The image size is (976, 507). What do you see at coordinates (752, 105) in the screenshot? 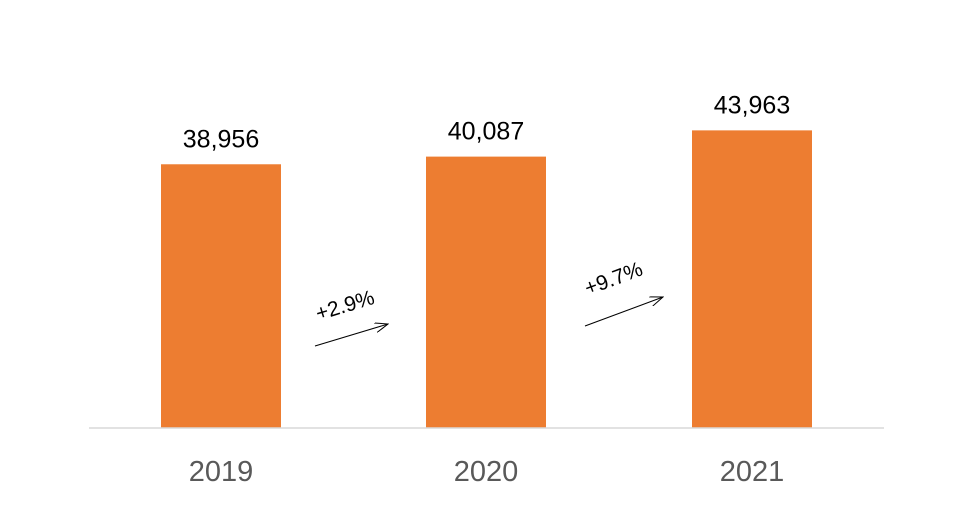
I see `data-label-2021: 43,963` at bounding box center [752, 105].